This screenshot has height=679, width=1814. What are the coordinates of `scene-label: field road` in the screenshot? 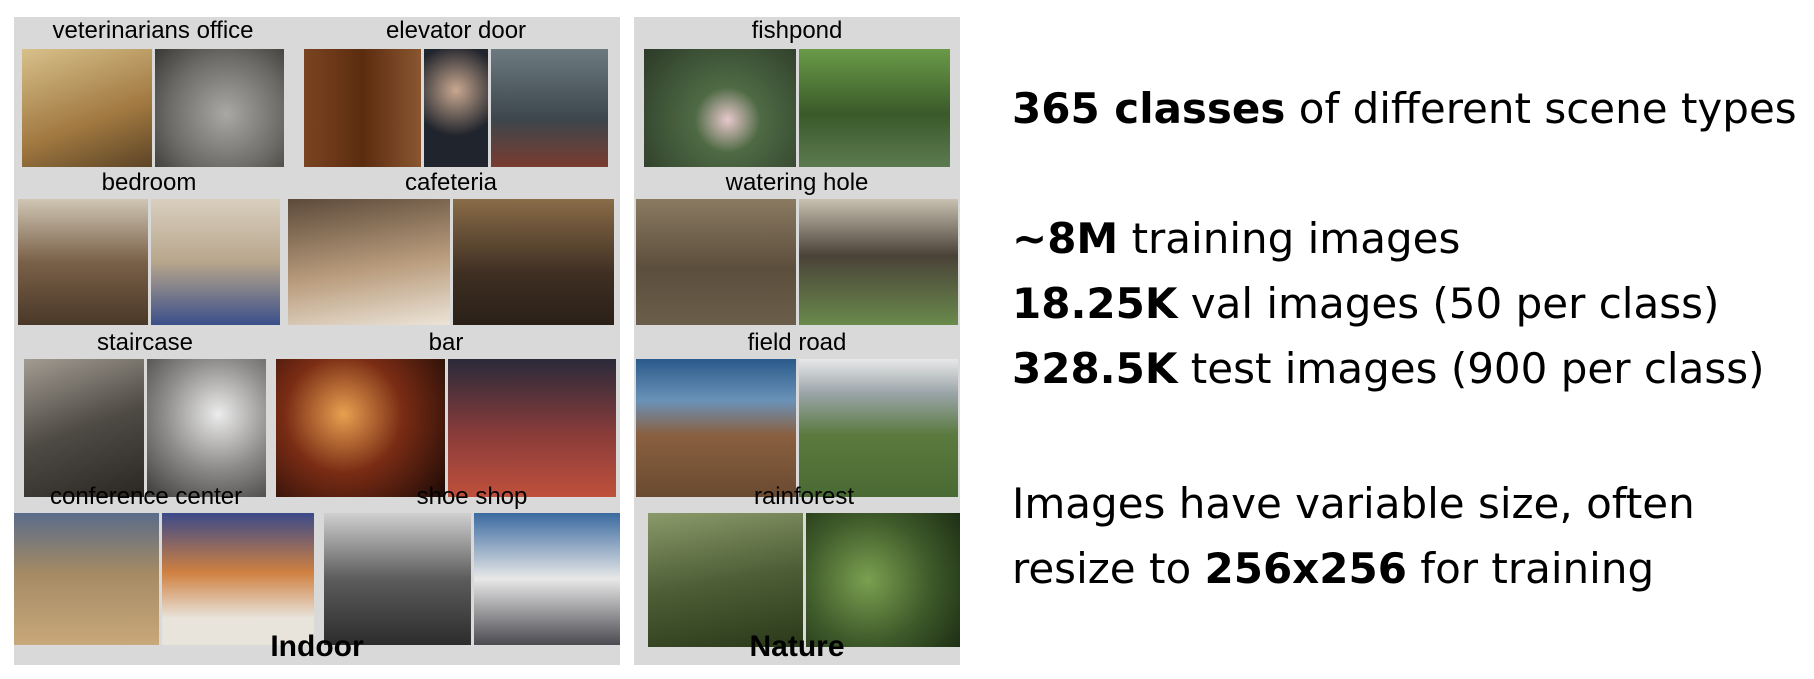 It's located at (797, 342).